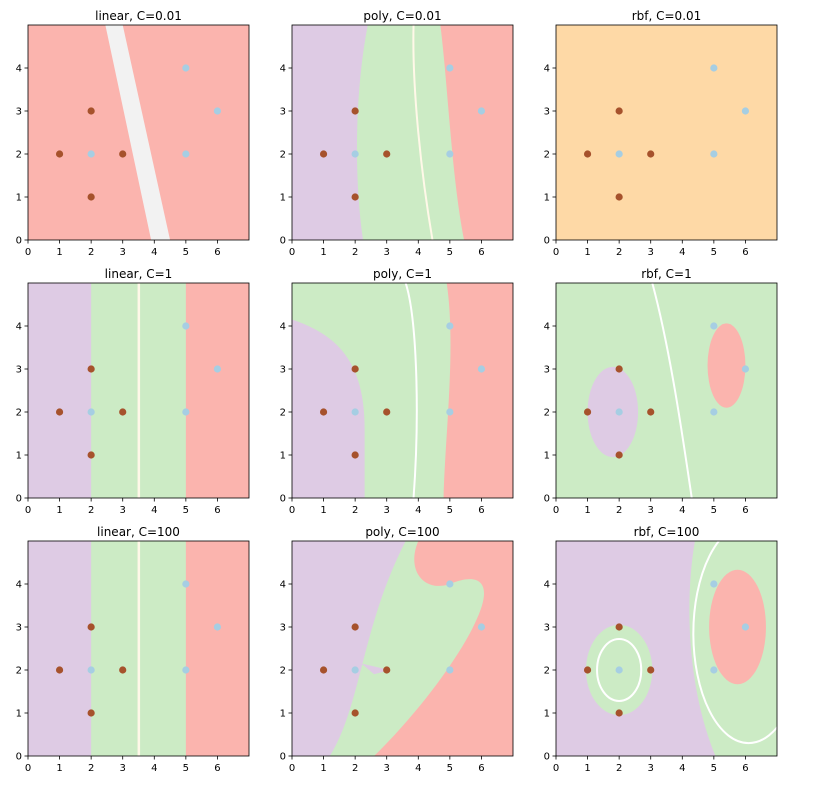  Describe the element at coordinates (139, 274) in the screenshot. I see `subplot-title: linear, C=1` at that location.